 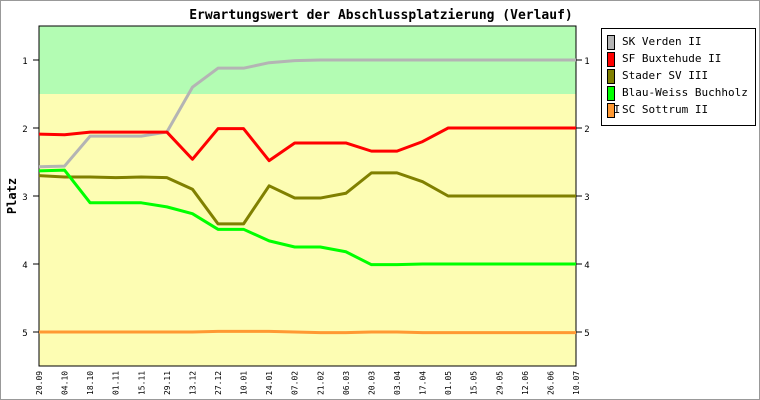 What do you see at coordinates (116, 383) in the screenshot?
I see `x-tick-label: 01.11` at bounding box center [116, 383].